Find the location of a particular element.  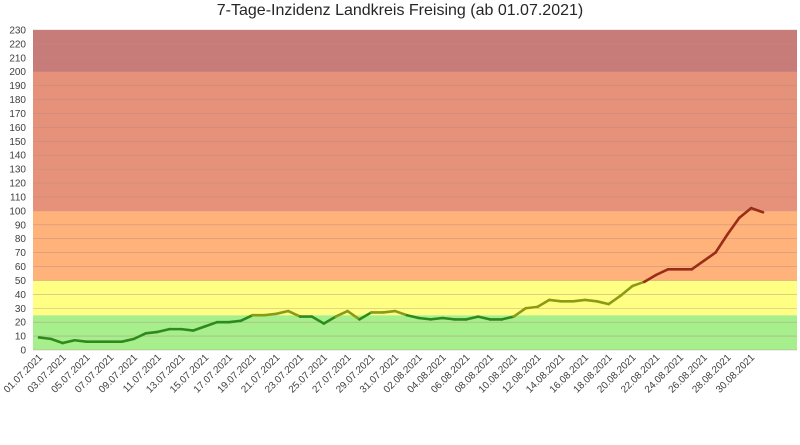

y-tick-label-180: 180 is located at coordinates (17, 100).